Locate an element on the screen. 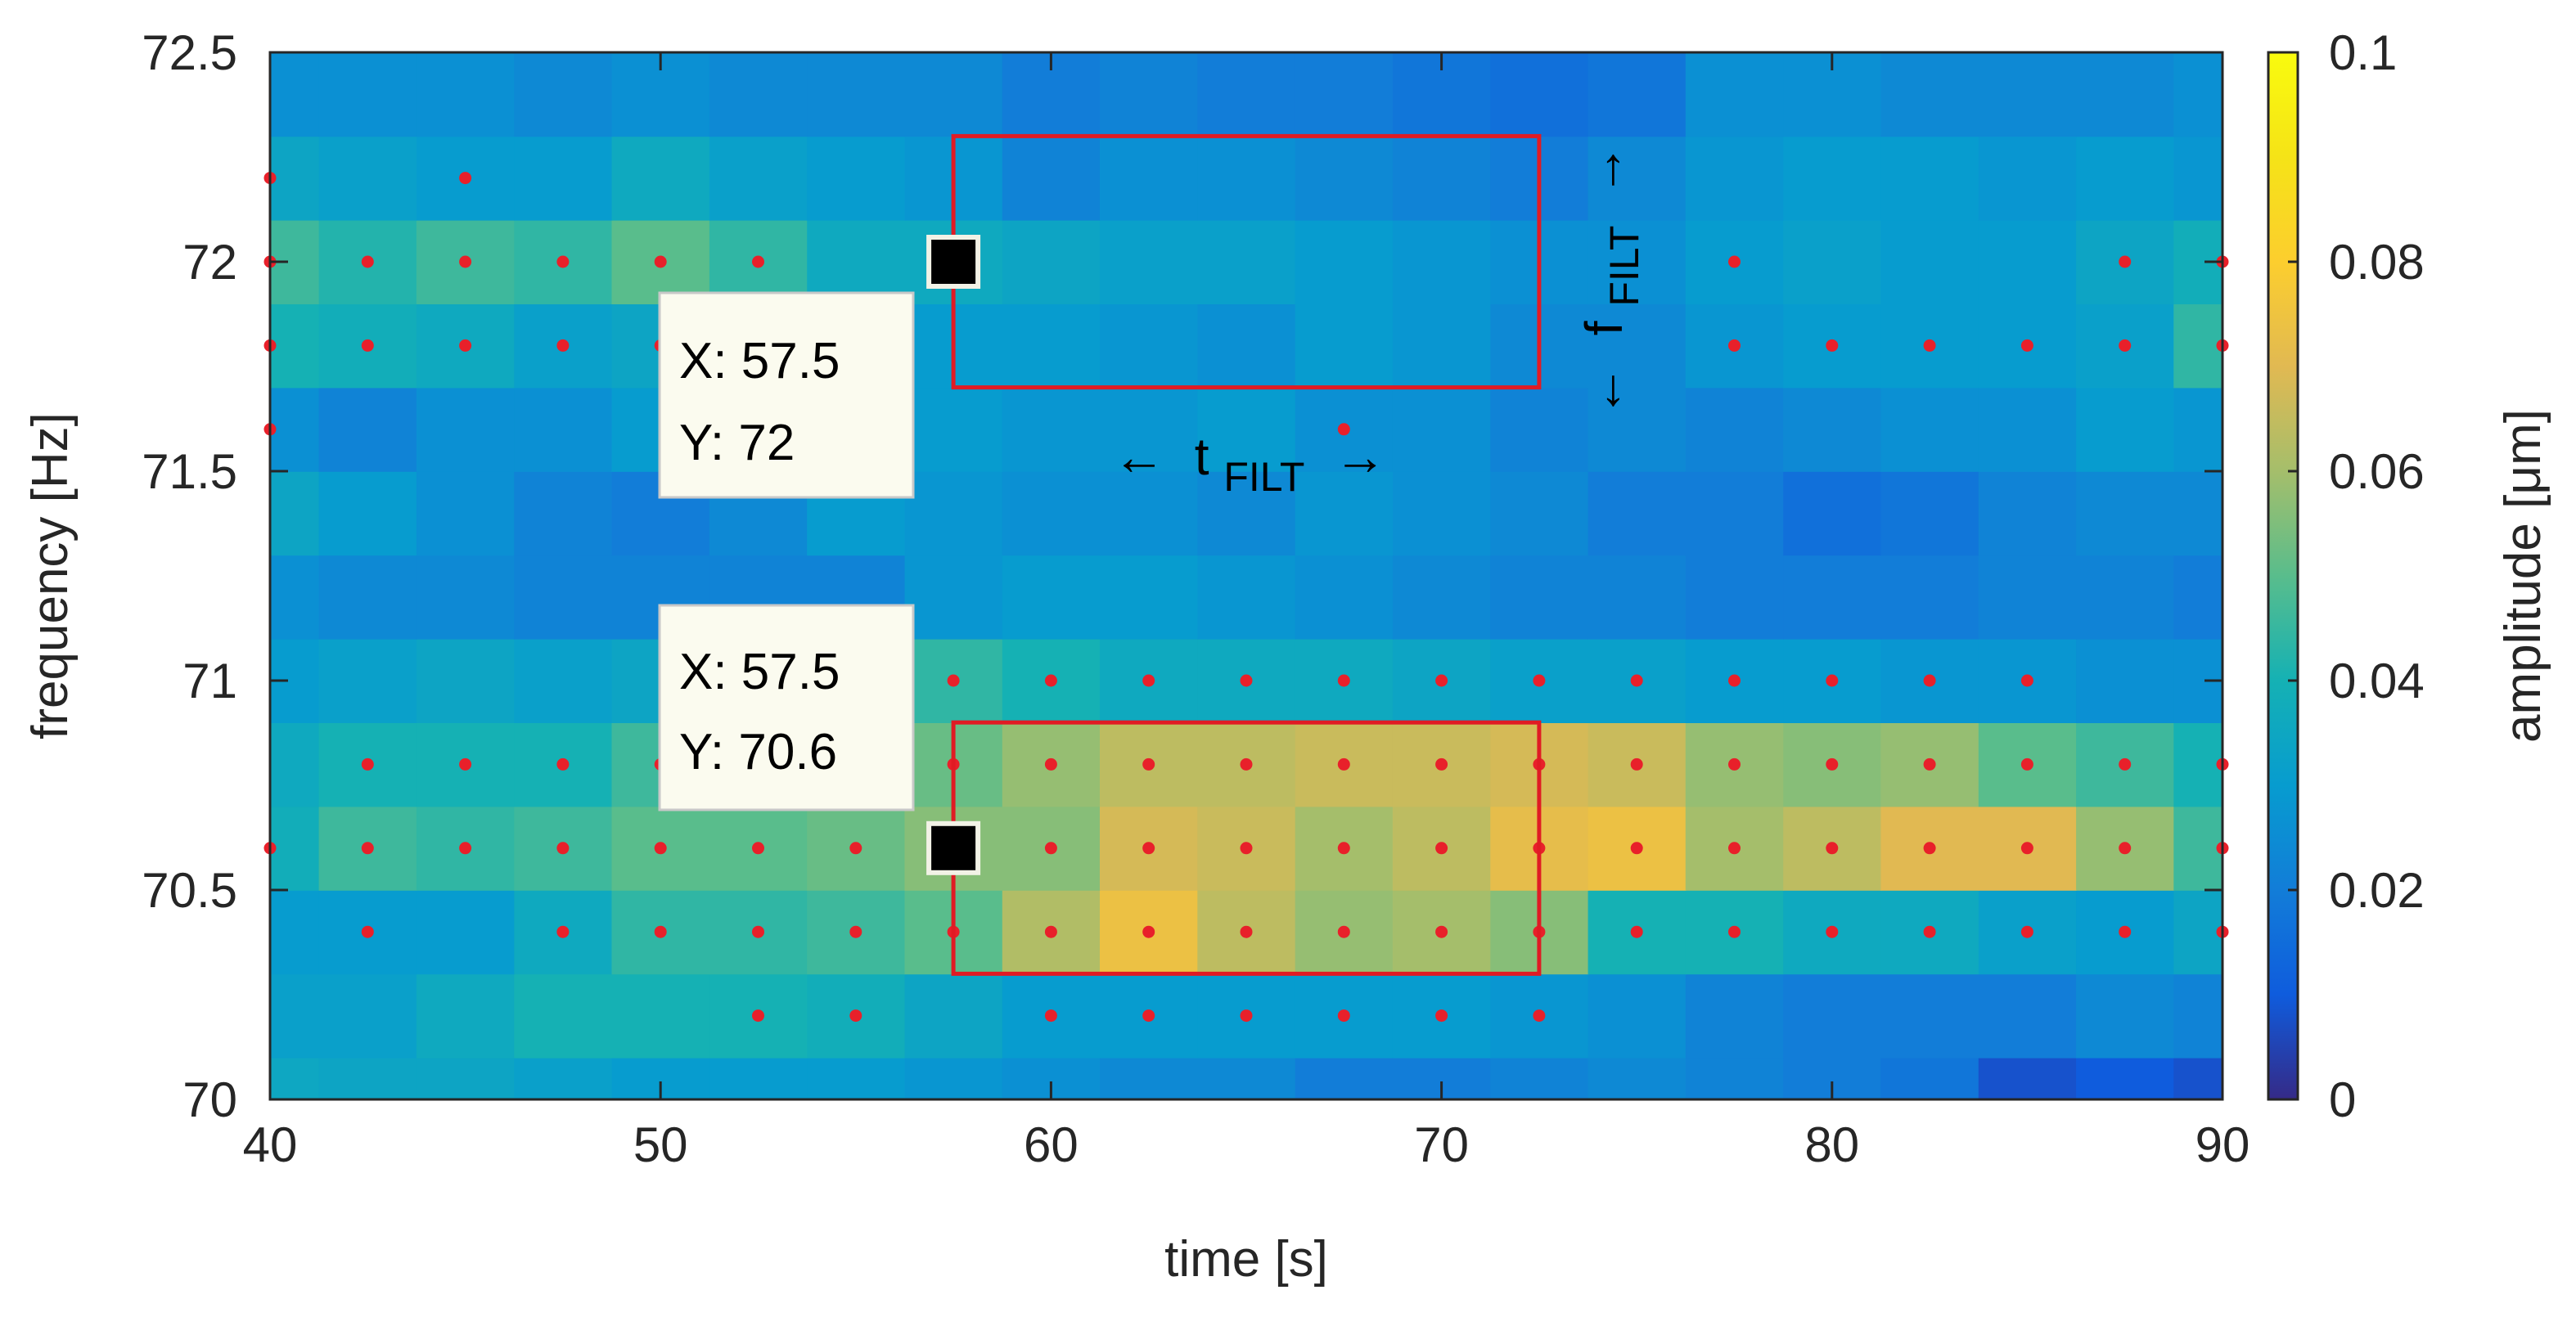 This screenshot has height=1326, width=2576. colorbar-ticks: 0 0.02 0.04 0.06 0.08 0.1 is located at coordinates (2356, 576).